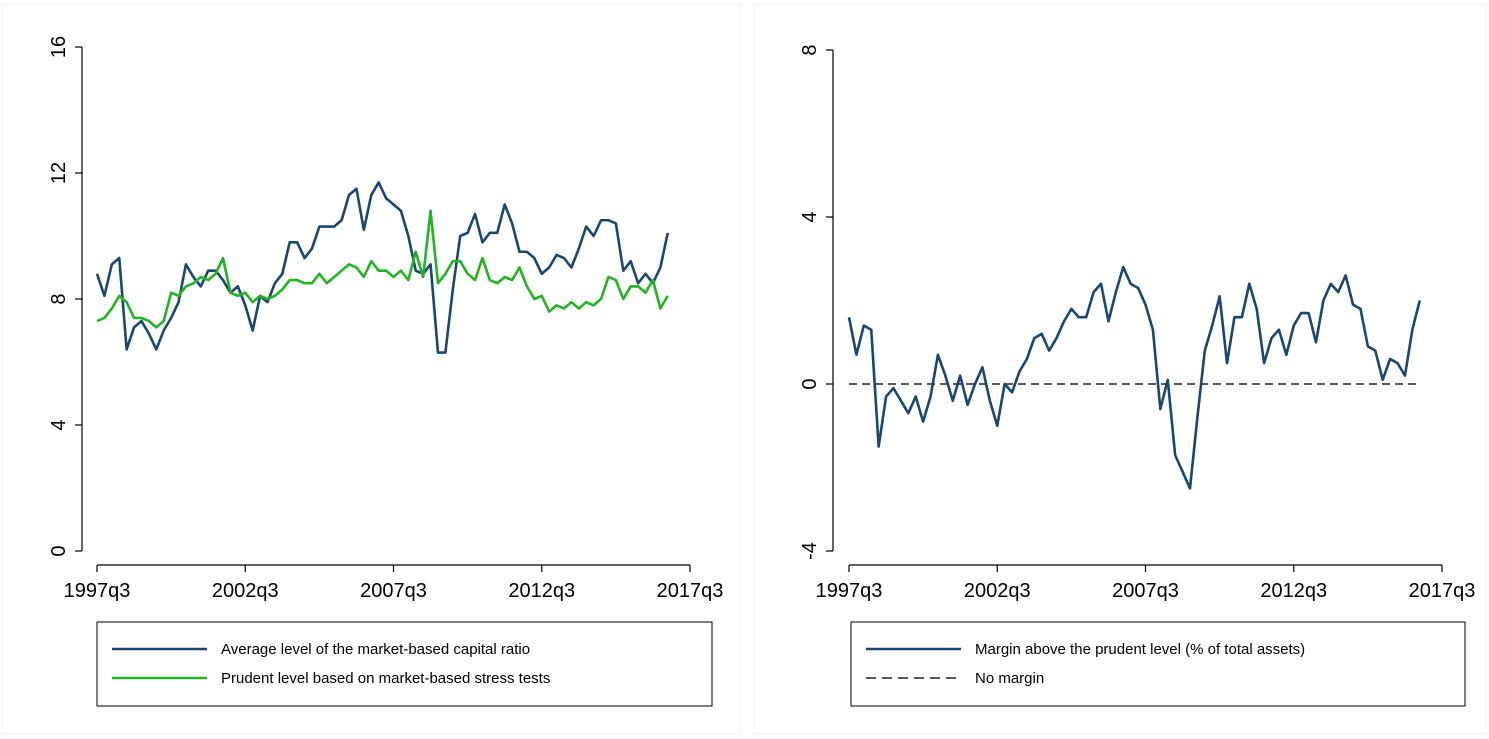  Describe the element at coordinates (59, 47) in the screenshot. I see `y-tick-label: 16` at that location.